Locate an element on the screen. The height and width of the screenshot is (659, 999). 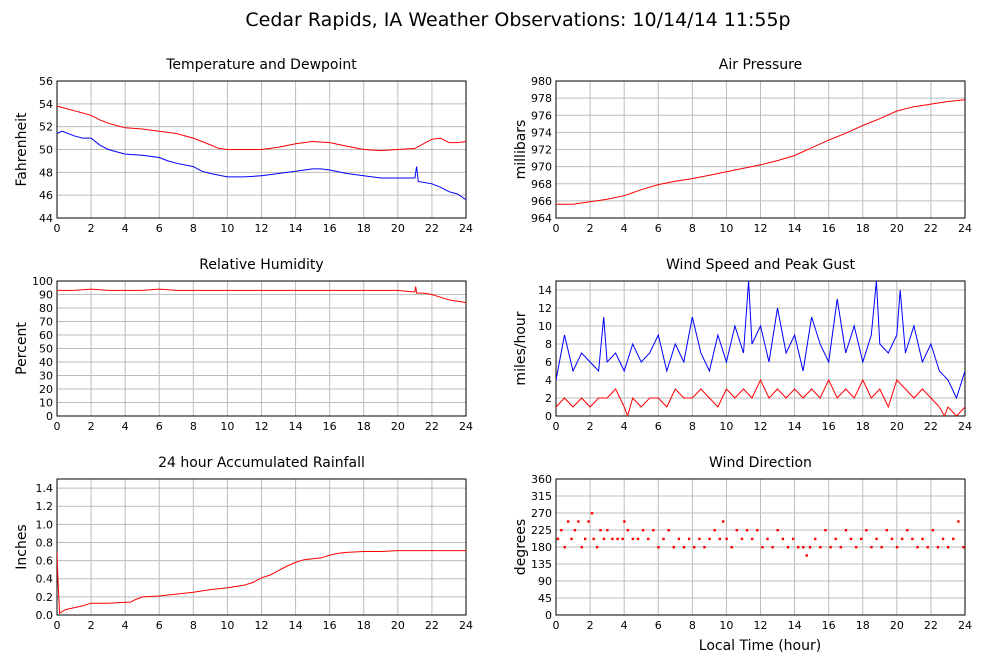
y-tick-label: 60 is located at coordinates (46, 335).